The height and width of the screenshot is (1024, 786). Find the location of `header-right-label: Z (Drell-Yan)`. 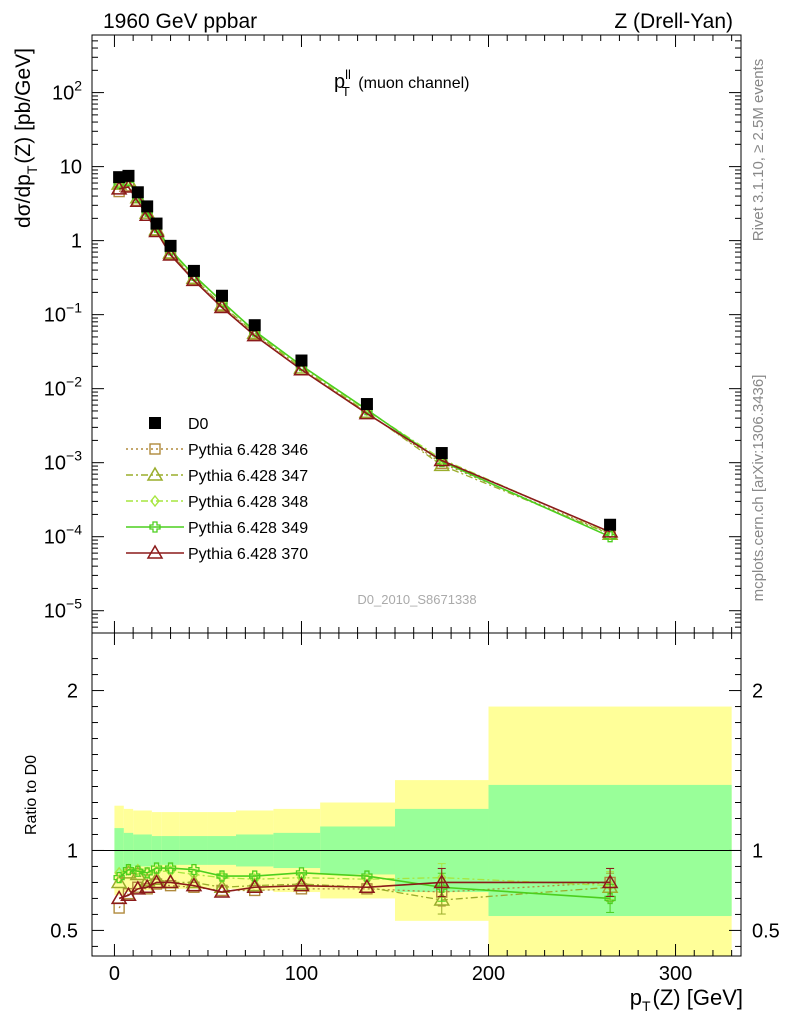

header-right-label: Z (Drell-Yan) is located at coordinates (673, 21).